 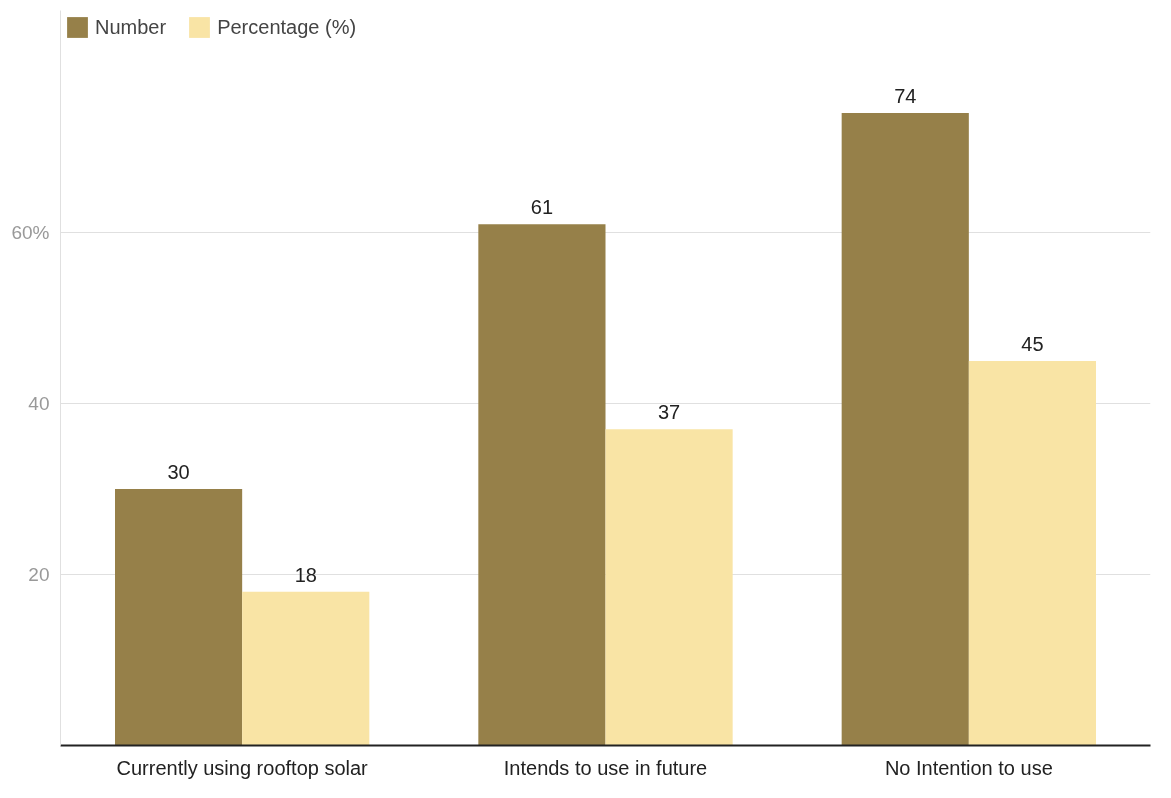 I want to click on legend-label: Percentage (%), so click(x=287, y=27).